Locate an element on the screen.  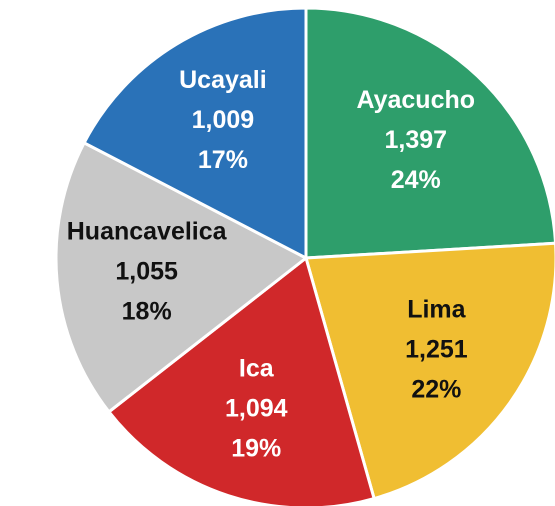
slice-label: Lima is located at coordinates (436, 309).